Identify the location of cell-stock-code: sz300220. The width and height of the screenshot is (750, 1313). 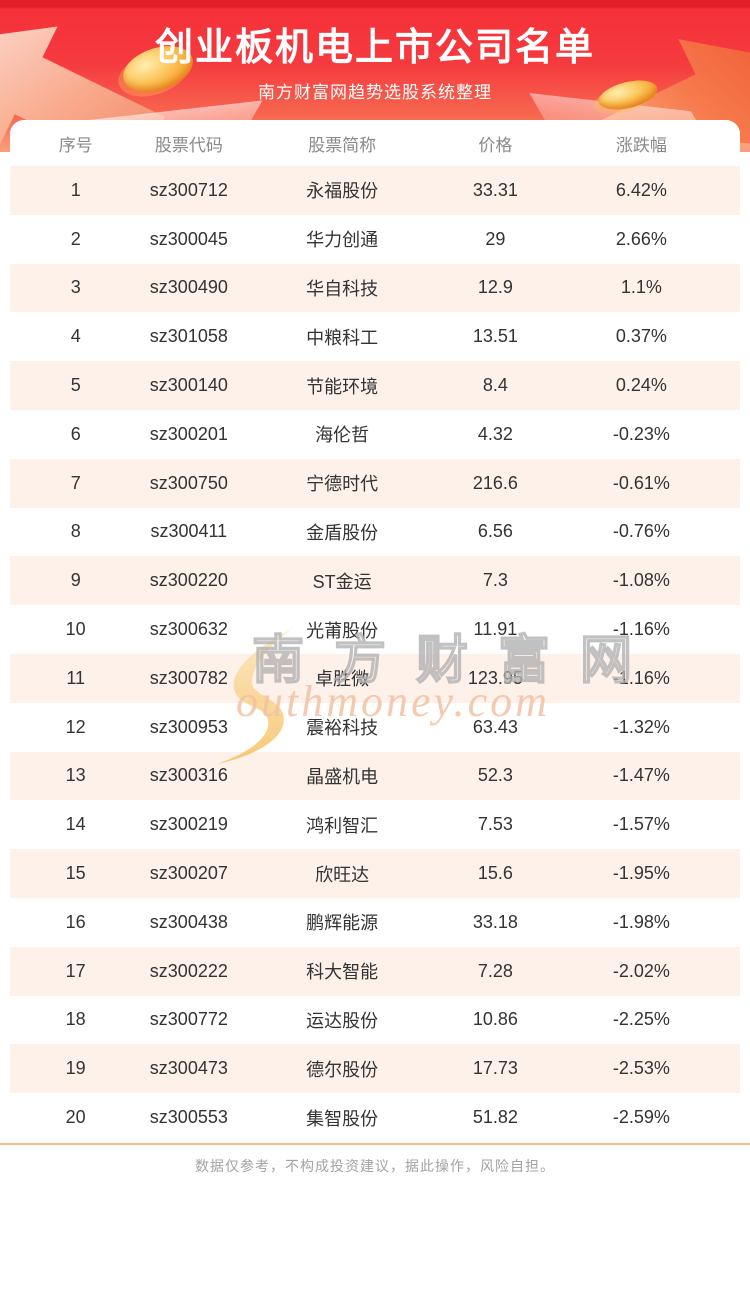
(188, 580).